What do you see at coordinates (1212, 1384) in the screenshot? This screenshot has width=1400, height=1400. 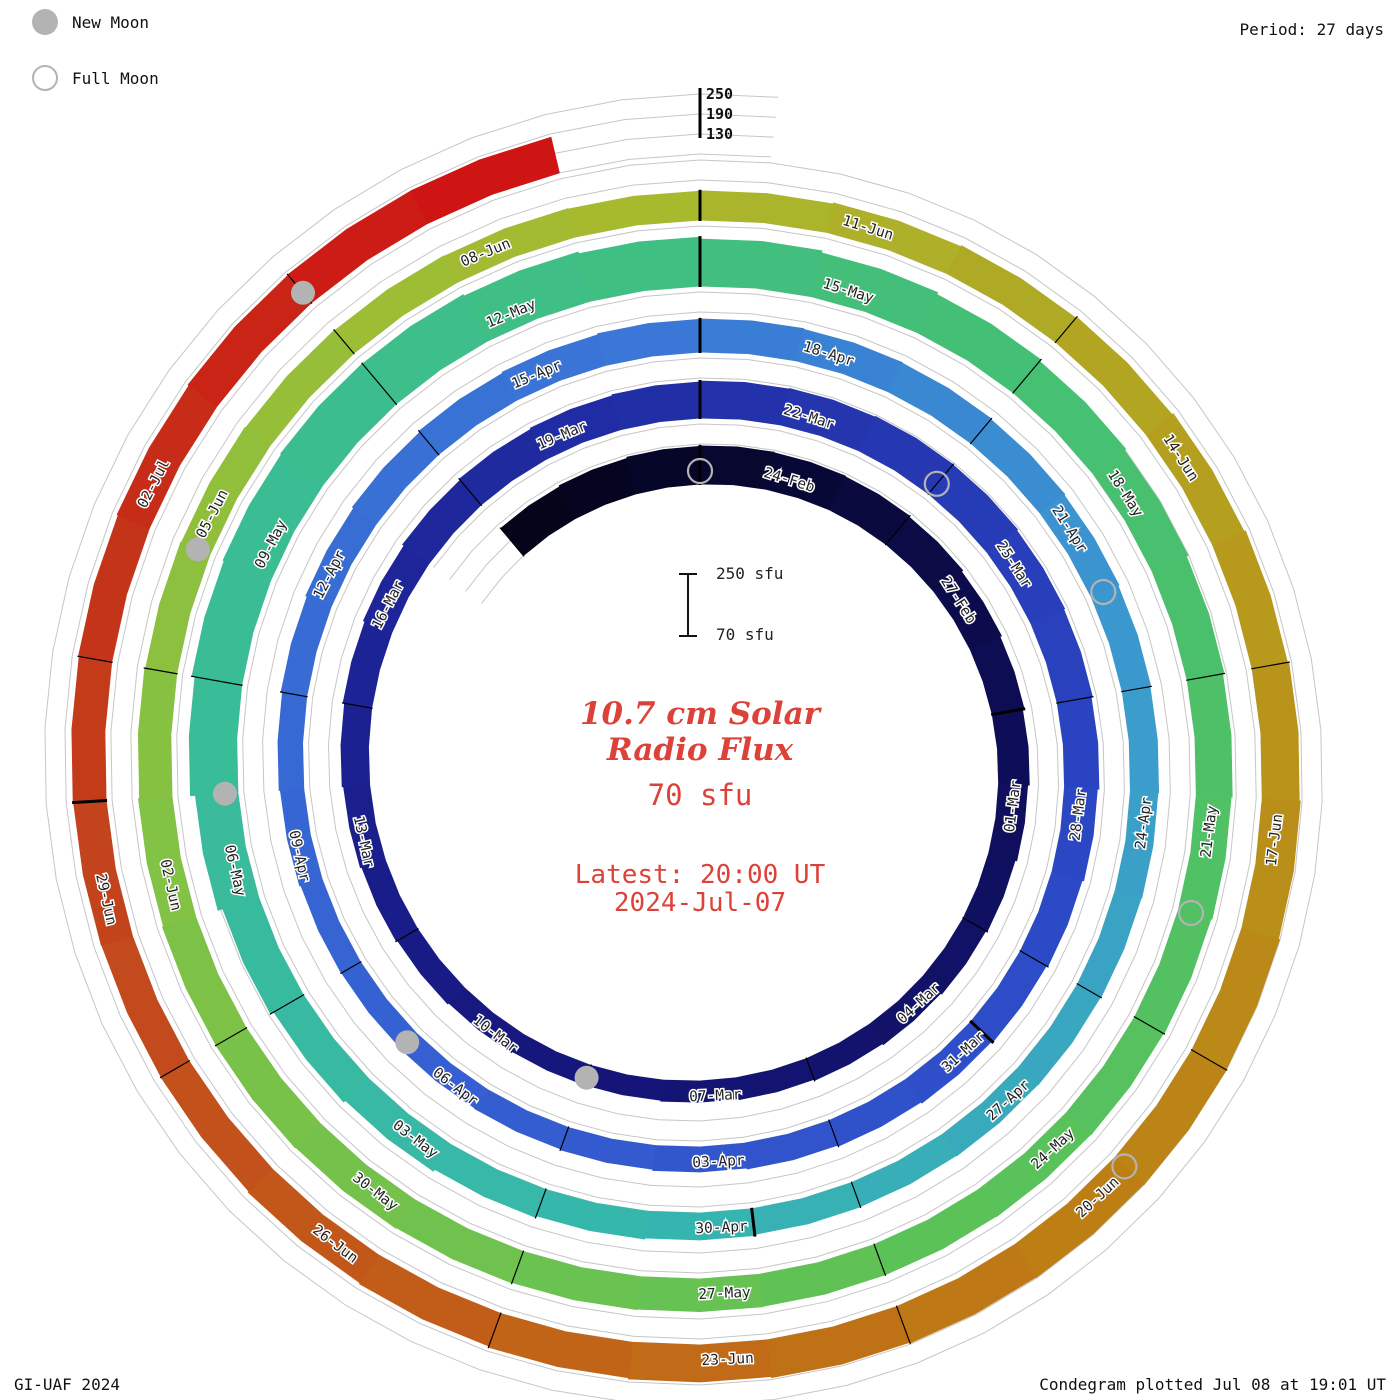 I see `plotted-timestamp: Condegram plotted Jul 08 at 19:01 UT` at bounding box center [1212, 1384].